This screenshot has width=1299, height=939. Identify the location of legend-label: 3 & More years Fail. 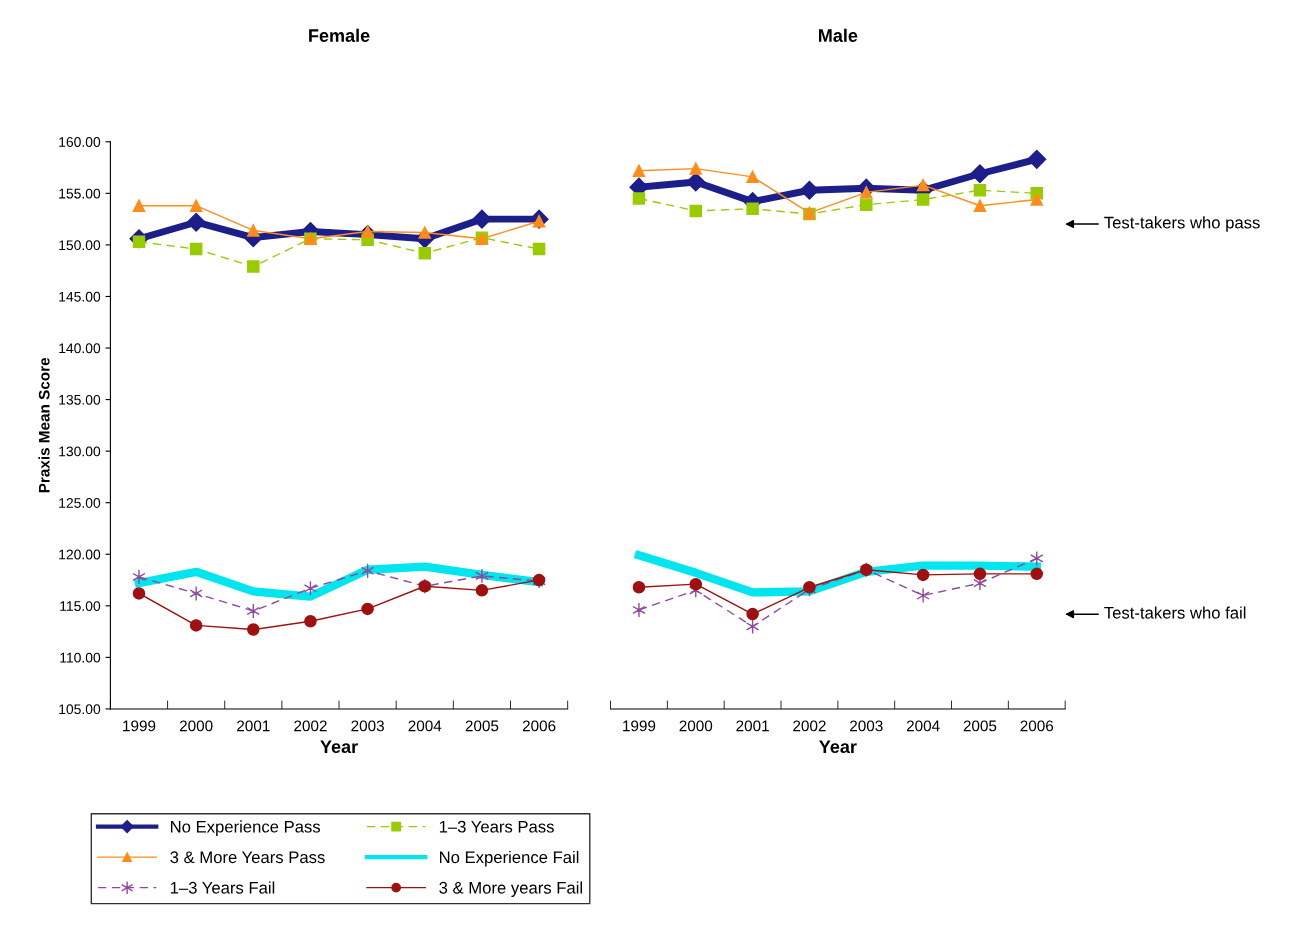
(511, 889).